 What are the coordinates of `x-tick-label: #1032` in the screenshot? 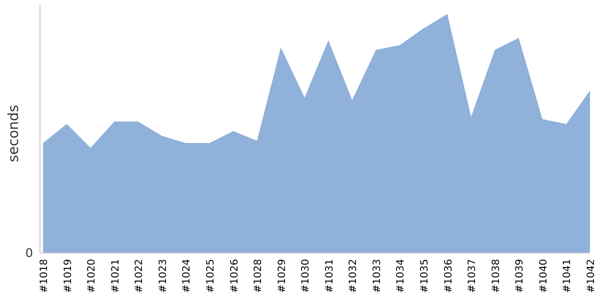 It's located at (354, 276).